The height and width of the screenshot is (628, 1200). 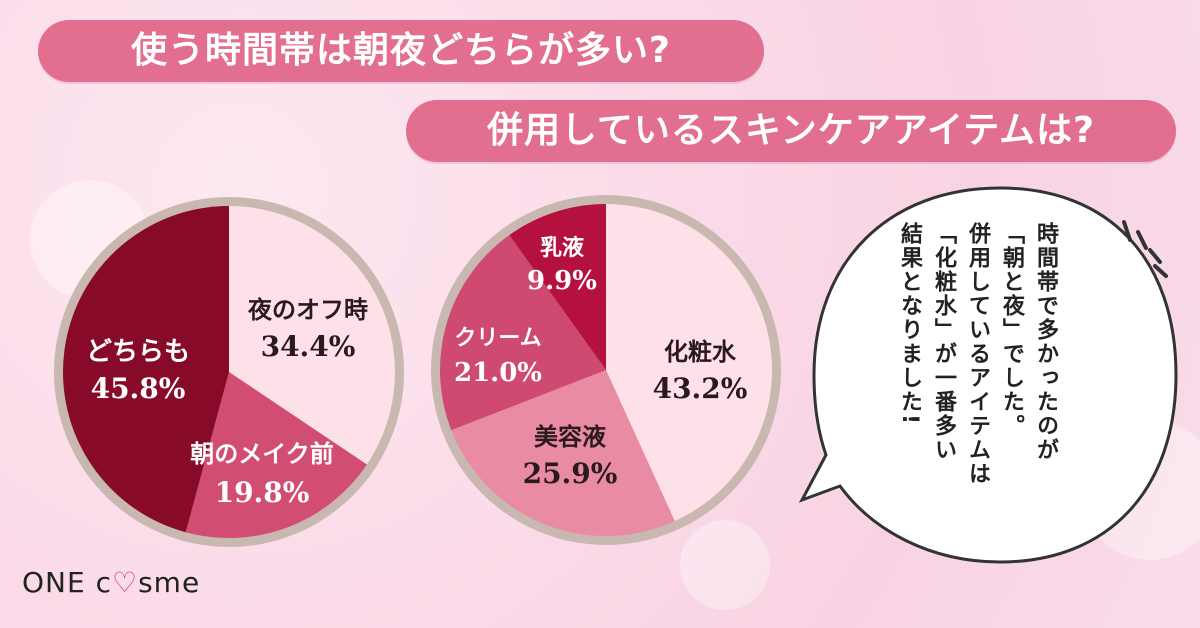 I want to click on bokeh-decoration, so click(x=725, y=565).